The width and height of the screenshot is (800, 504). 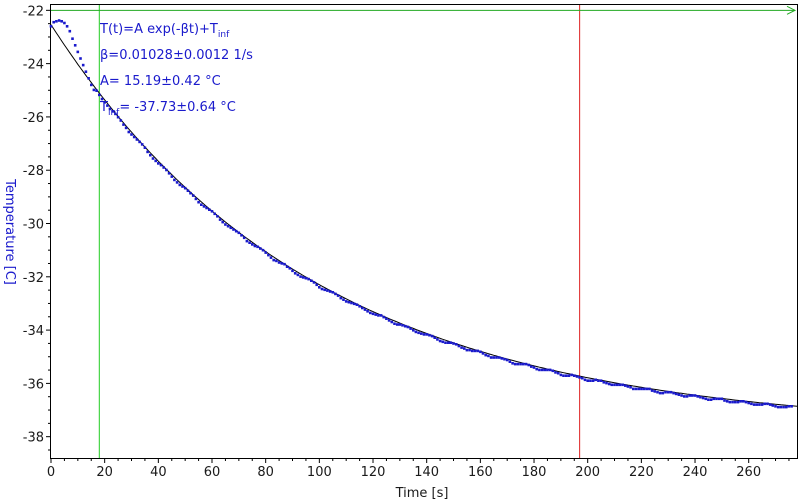 I want to click on baseline-arrow-head, so click(x=791, y=10).